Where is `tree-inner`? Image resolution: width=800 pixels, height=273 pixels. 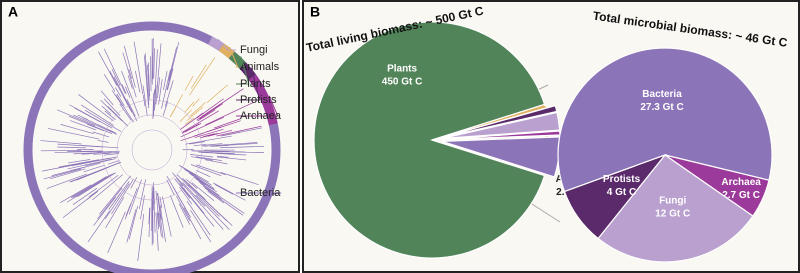
tree-inner is located at coordinates (152, 150).